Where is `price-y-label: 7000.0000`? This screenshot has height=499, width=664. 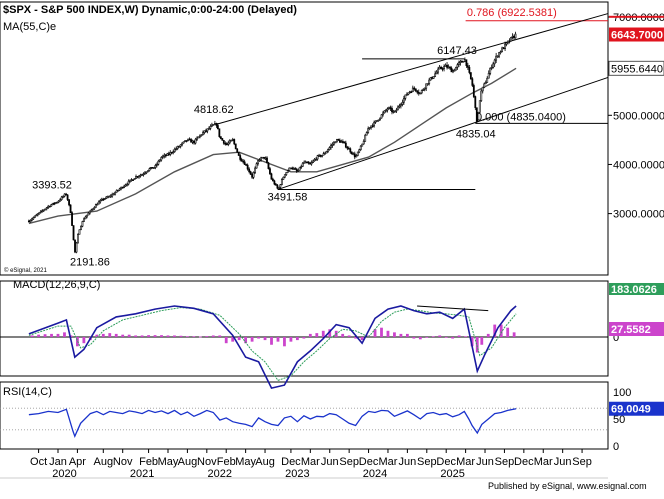
price-y-label: 7000.0000 is located at coordinates (638, 18).